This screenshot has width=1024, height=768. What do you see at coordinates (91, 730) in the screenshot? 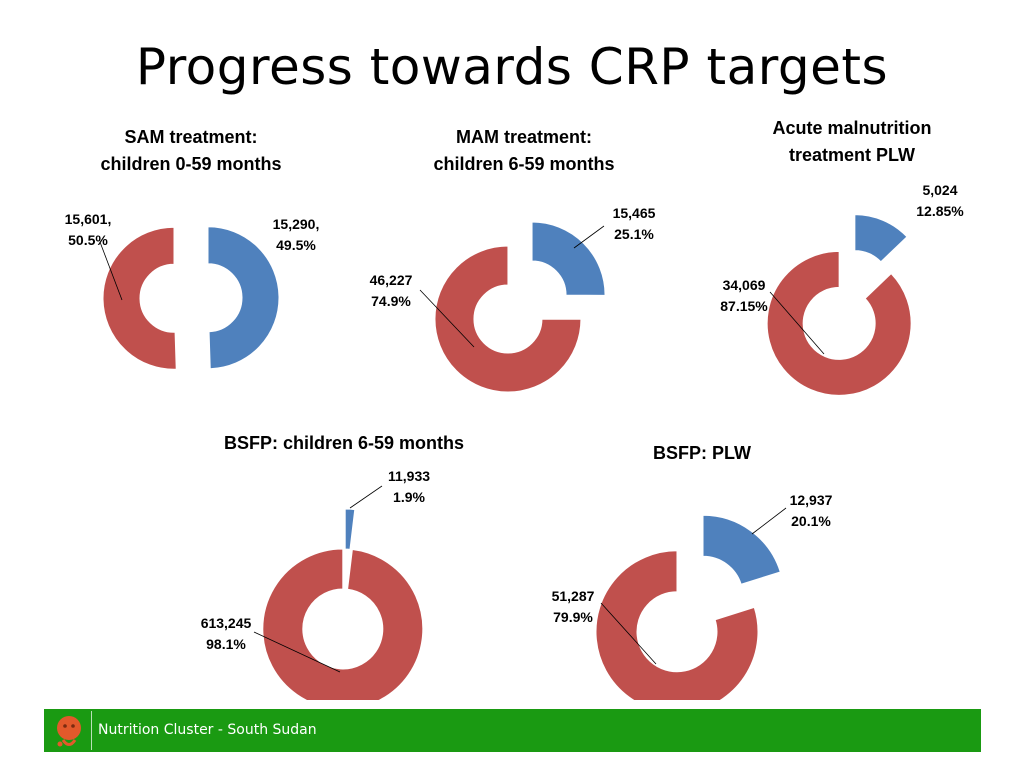
I see `footer-divider` at bounding box center [91, 730].